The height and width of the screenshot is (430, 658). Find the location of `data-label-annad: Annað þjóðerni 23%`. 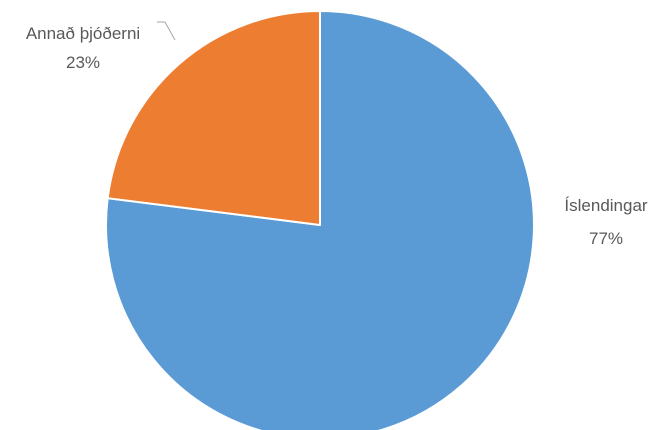

data-label-annad: Annað þjóðerni 23% is located at coordinates (83, 48).